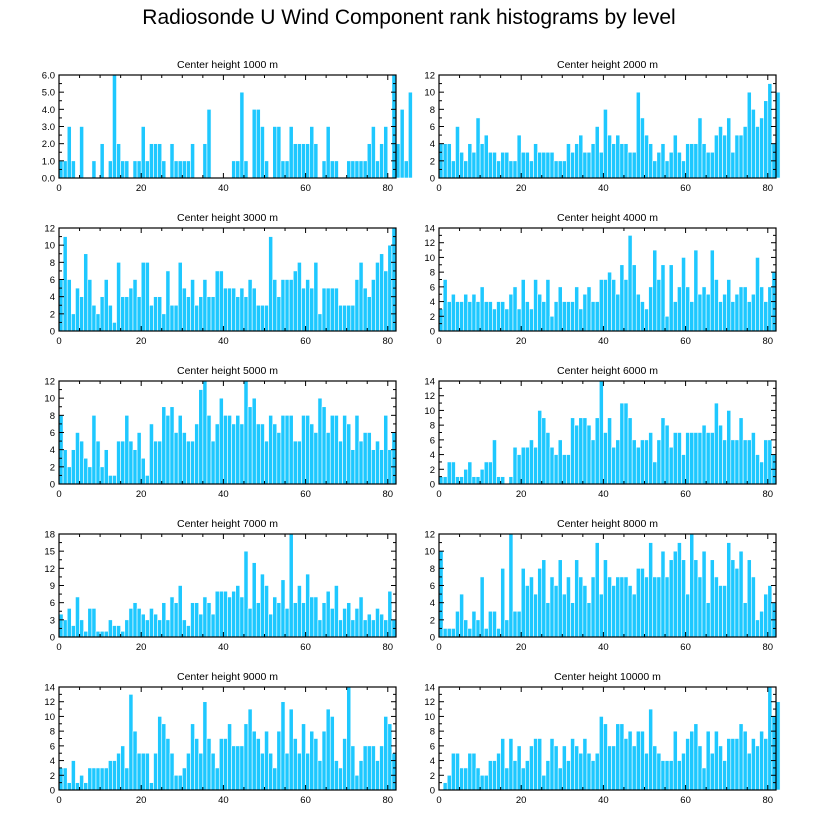 This screenshot has width=818, height=824. Describe the element at coordinates (58, 188) in the screenshot. I see `x-tick-label: 0` at that location.